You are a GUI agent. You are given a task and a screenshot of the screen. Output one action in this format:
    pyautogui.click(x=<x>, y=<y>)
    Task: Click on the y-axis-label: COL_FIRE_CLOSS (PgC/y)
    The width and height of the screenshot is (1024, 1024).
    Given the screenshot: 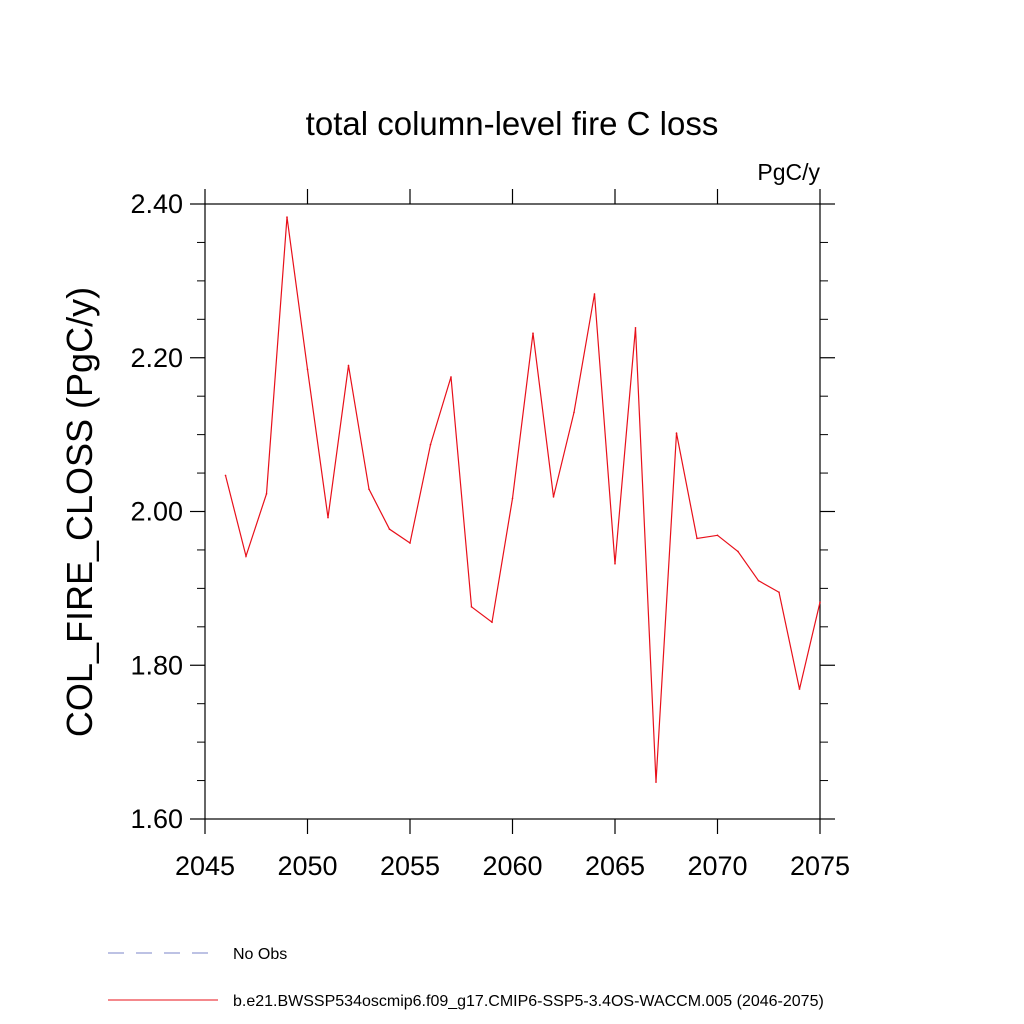 What is the action you would take?
    pyautogui.click(x=79, y=512)
    